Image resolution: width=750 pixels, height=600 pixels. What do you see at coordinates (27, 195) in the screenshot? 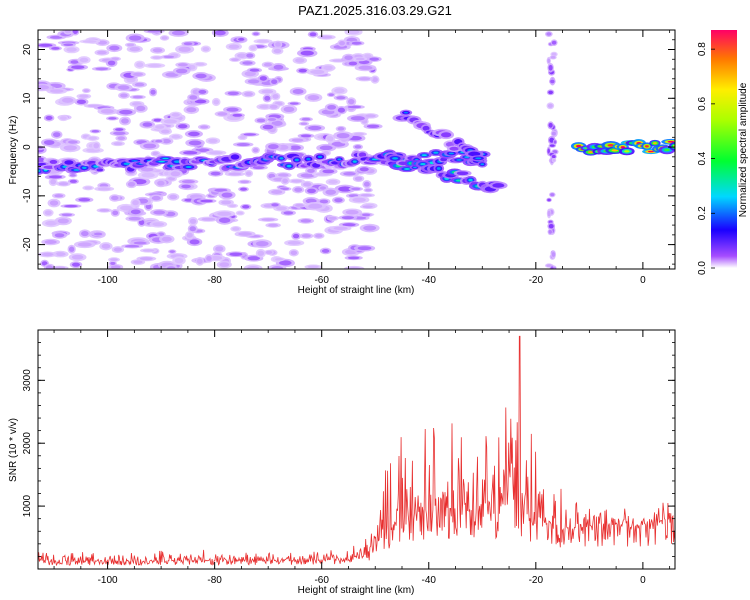
I see `y-tick-label: -10` at bounding box center [27, 195].